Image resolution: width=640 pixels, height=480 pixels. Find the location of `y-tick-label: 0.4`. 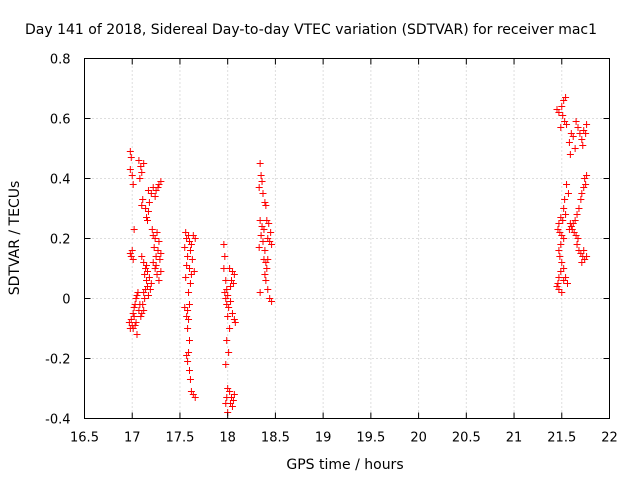

y-tick-label: 0.4 is located at coordinates (60, 180).